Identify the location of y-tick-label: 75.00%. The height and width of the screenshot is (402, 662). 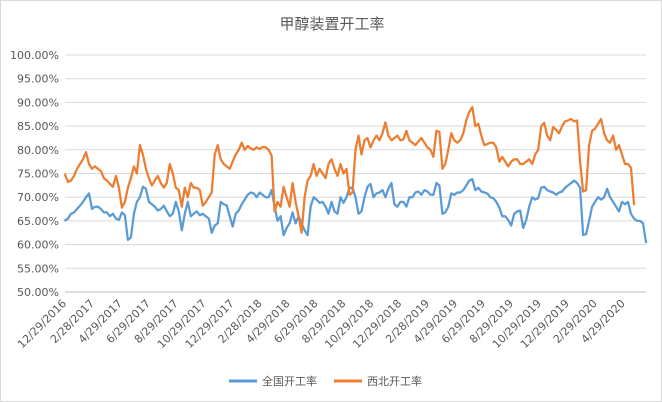
(38, 174).